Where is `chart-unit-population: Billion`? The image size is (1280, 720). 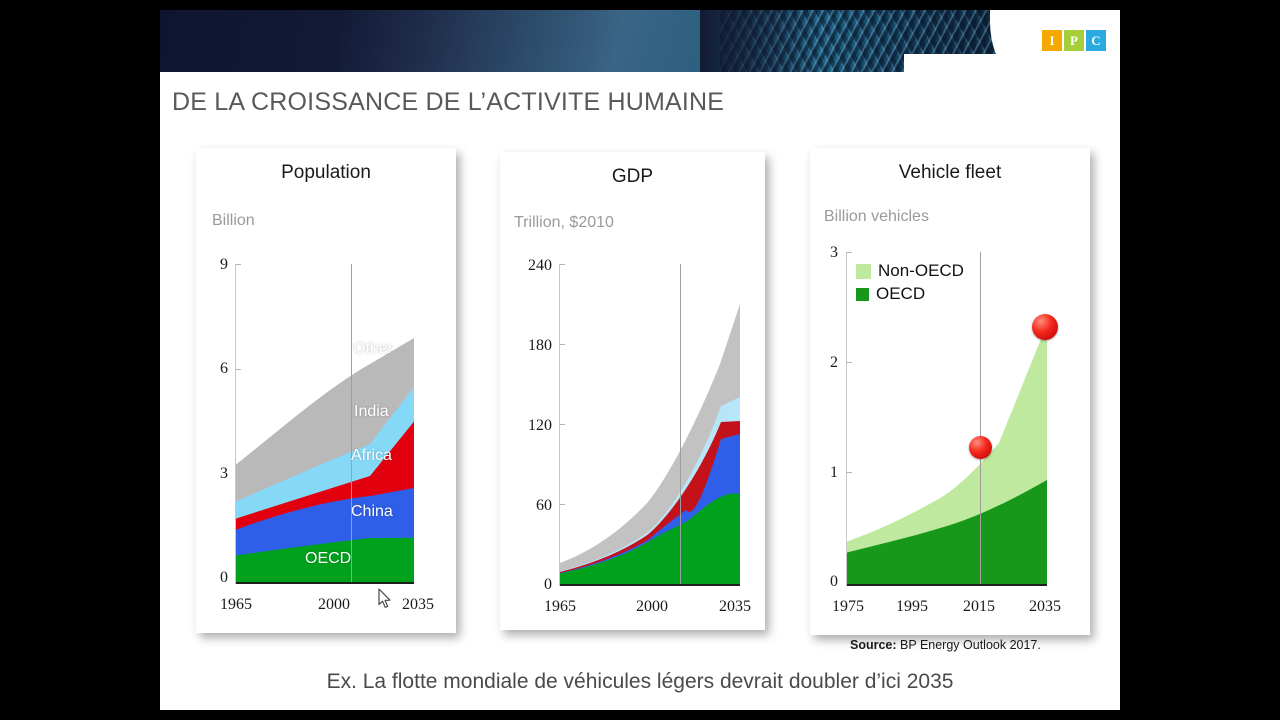 chart-unit-population: Billion is located at coordinates (233, 220).